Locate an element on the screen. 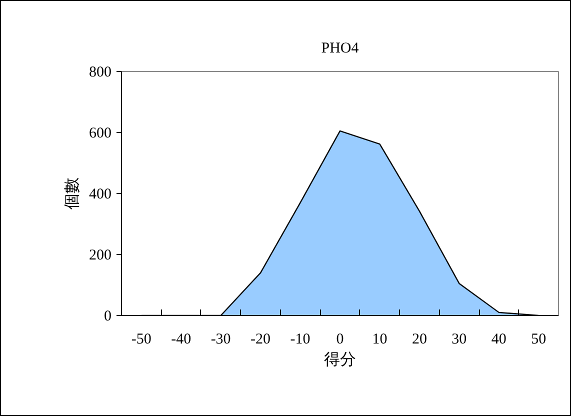 The width and height of the screenshot is (573, 418). x-tick-label: -30 is located at coordinates (220, 340).